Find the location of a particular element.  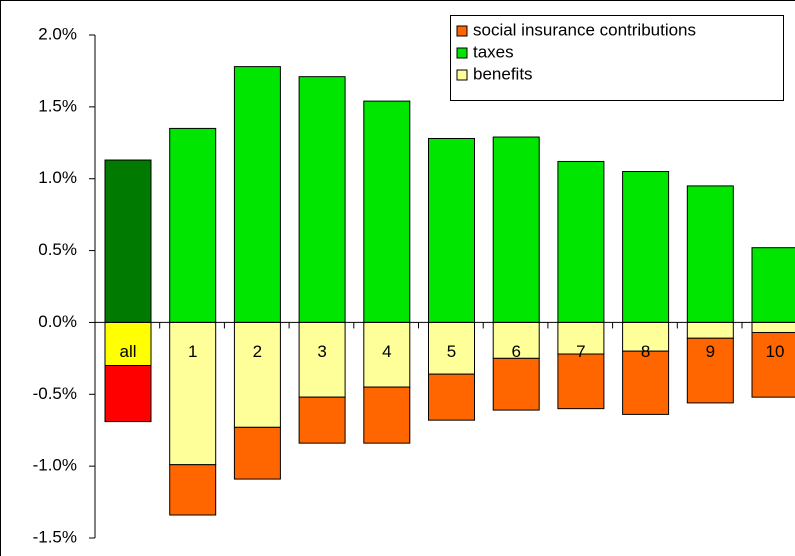

legend-label: social insurance contributions is located at coordinates (584, 29).